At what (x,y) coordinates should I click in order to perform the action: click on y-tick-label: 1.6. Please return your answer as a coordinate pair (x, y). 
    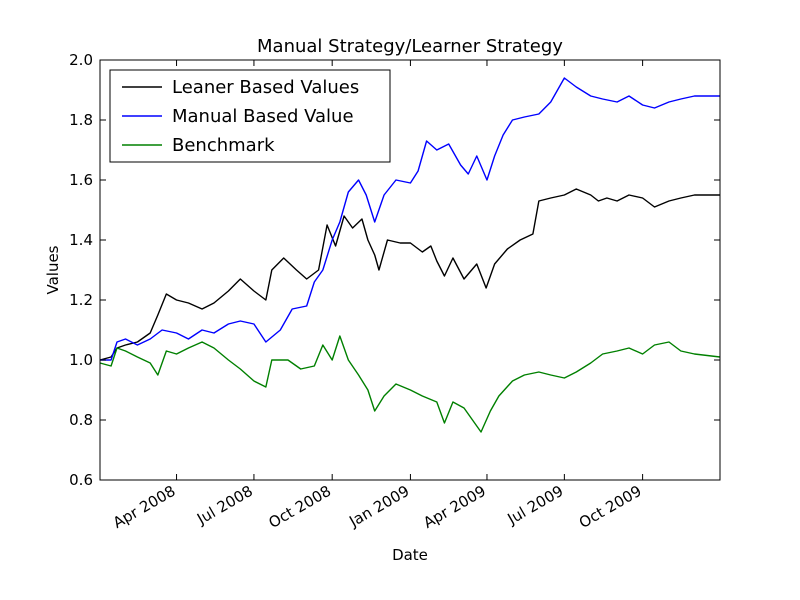
    Looking at the image, I should click on (81, 180).